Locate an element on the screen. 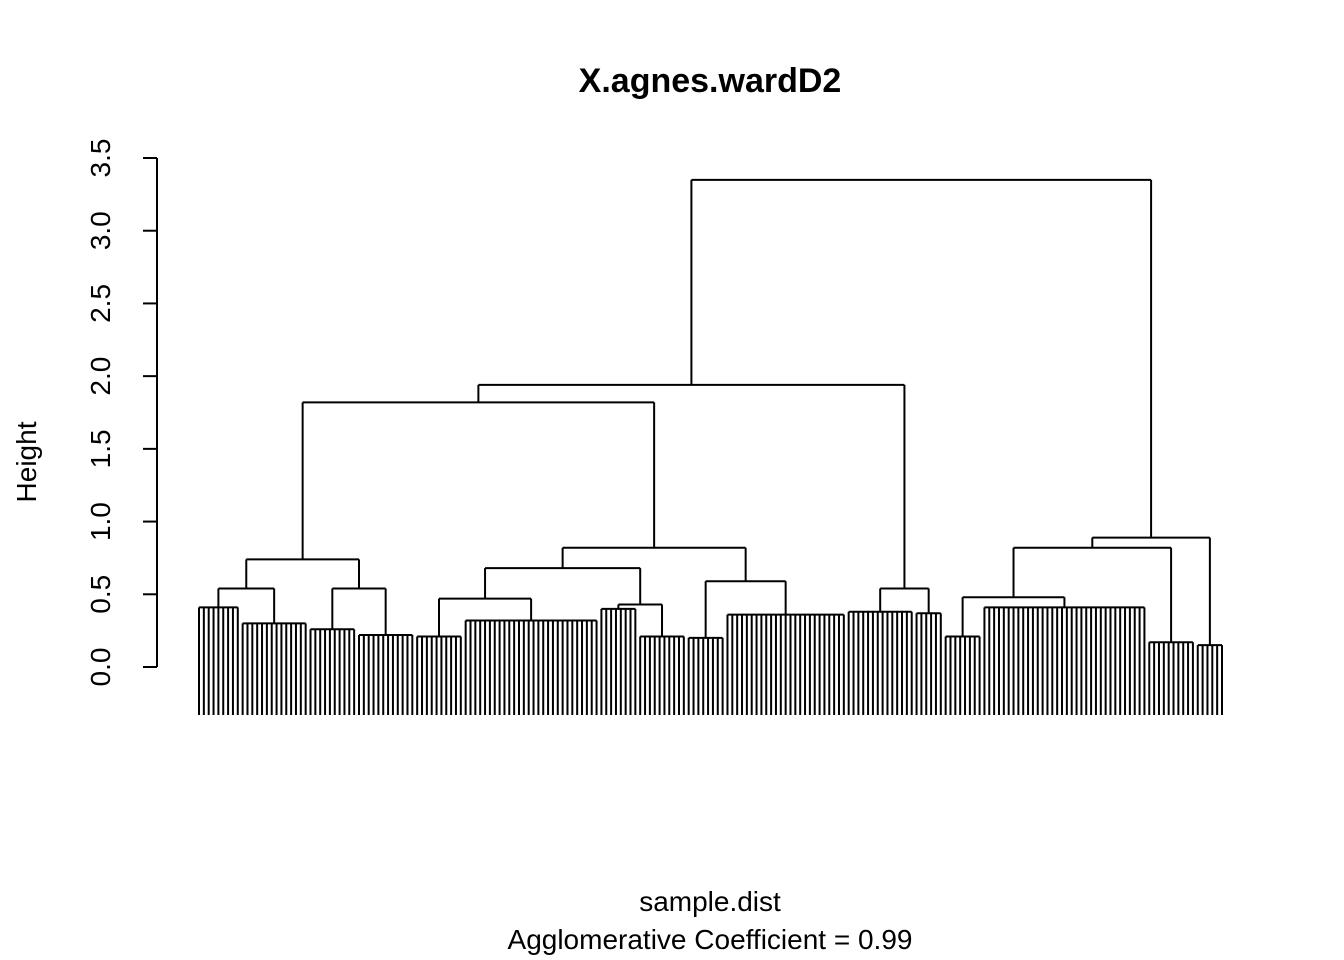 The width and height of the screenshot is (1344, 960). y-tick-label: 2.5 is located at coordinates (100, 303).